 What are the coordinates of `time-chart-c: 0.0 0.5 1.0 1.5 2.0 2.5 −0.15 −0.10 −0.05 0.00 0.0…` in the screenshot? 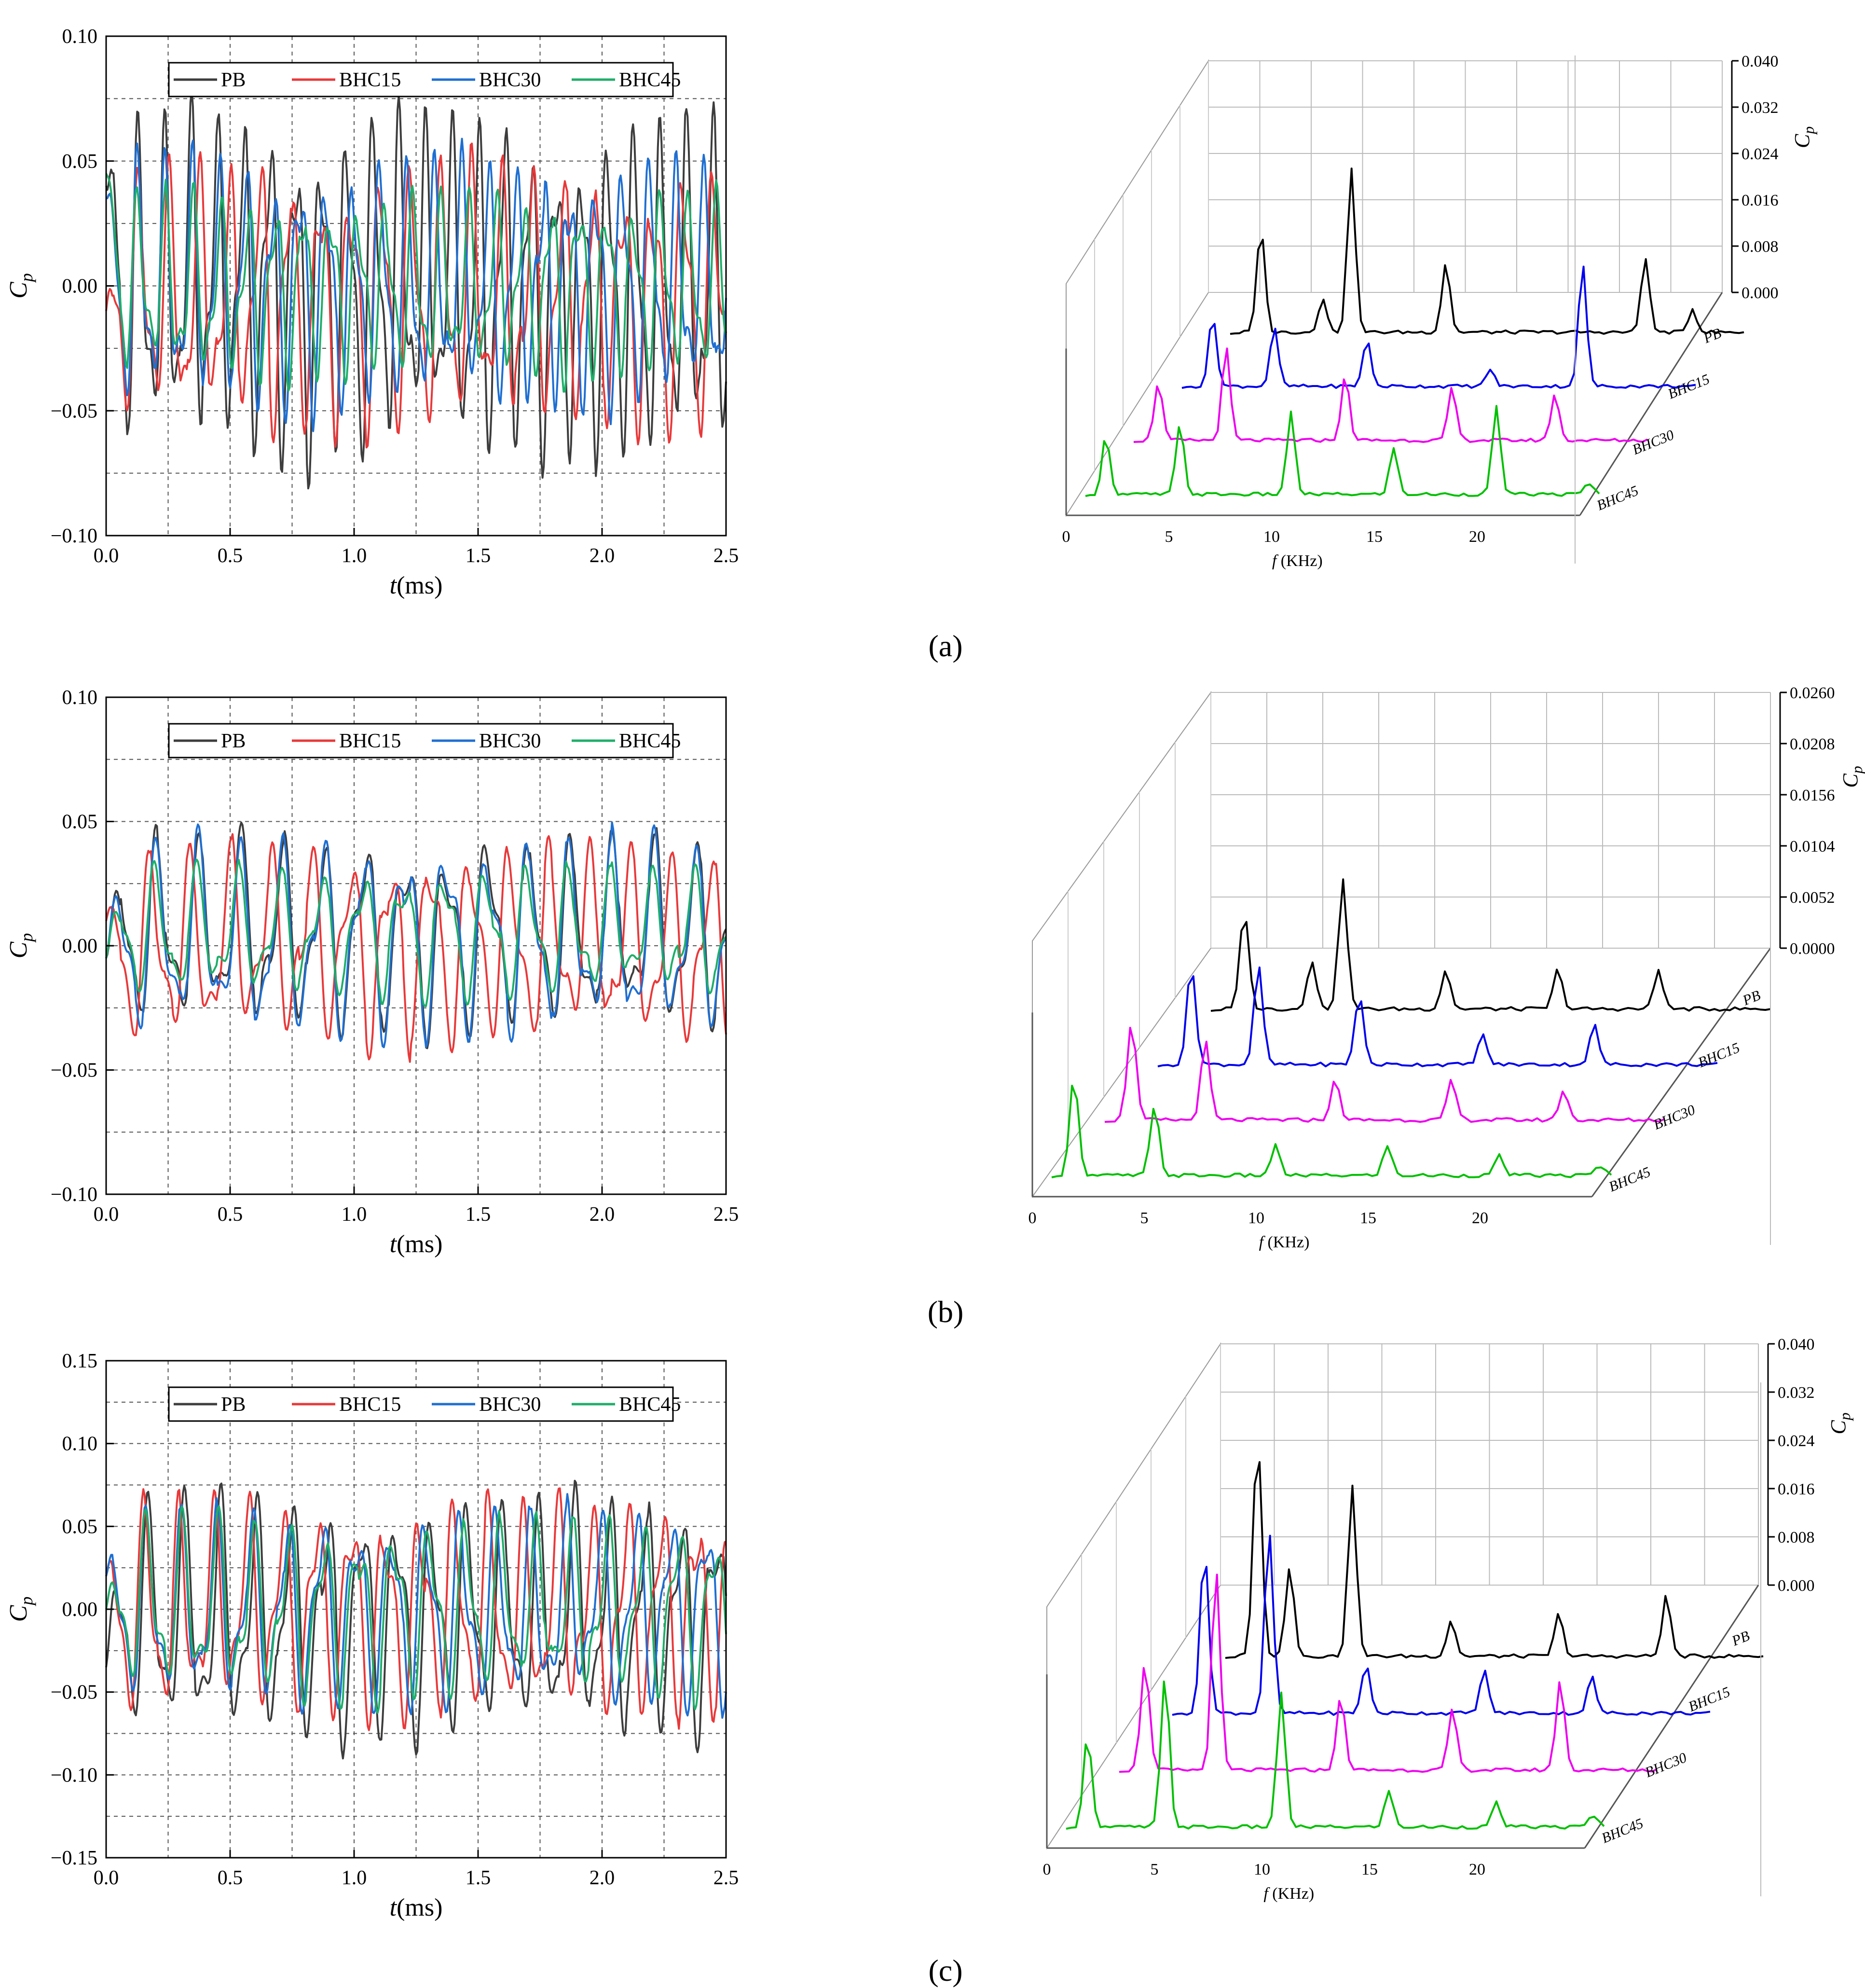 It's located at (372, 1635).